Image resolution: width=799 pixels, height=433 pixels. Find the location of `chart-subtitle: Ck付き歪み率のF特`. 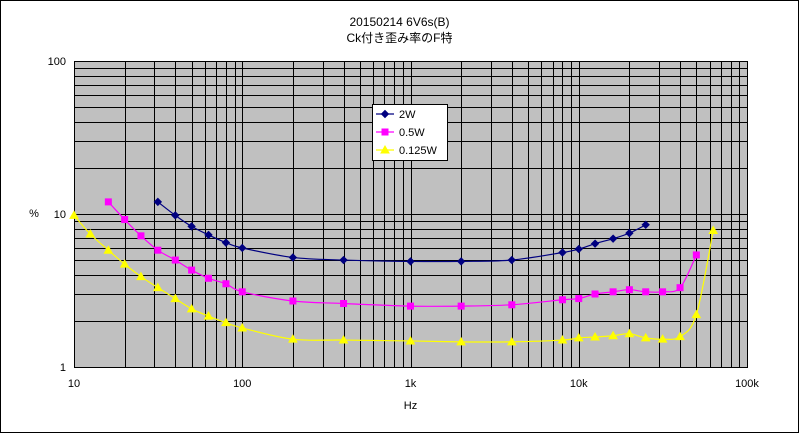

chart-subtitle: Ck付き歪み率のF特 is located at coordinates (399, 38).